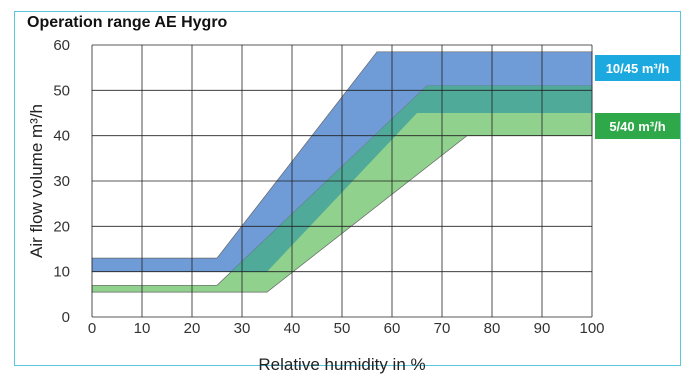 This screenshot has width=696, height=376. What do you see at coordinates (392, 328) in the screenshot?
I see `x-tick-label: 60` at bounding box center [392, 328].